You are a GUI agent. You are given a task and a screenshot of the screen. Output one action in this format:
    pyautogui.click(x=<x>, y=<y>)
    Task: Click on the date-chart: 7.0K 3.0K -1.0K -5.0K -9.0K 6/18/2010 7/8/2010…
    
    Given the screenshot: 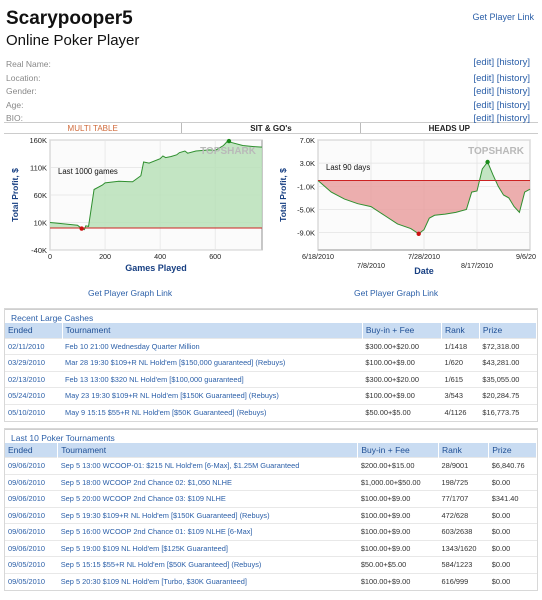 What is the action you would take?
    pyautogui.click(x=407, y=206)
    